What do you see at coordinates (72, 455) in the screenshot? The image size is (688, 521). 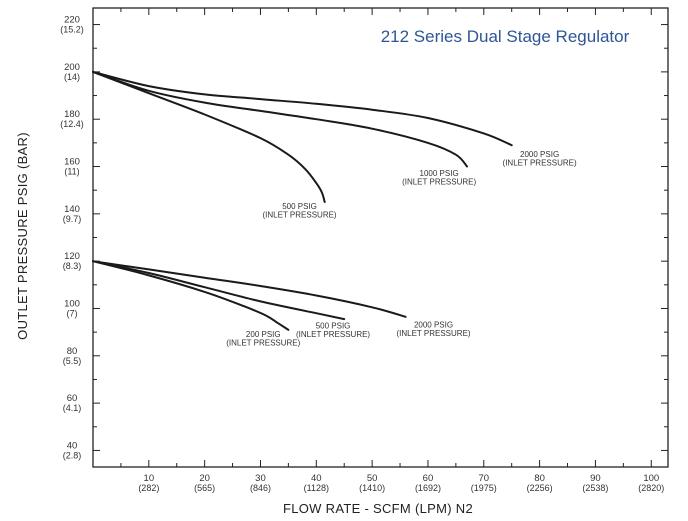 I see `y-tick-sublabel: (2.8)` at bounding box center [72, 455].